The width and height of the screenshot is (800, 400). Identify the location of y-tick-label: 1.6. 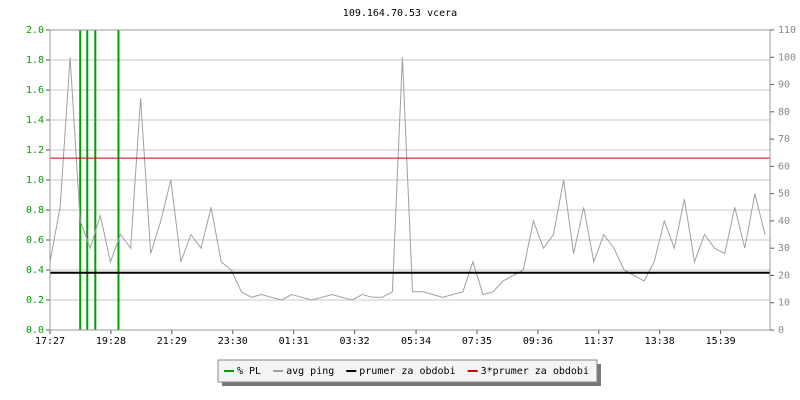
(35, 90).